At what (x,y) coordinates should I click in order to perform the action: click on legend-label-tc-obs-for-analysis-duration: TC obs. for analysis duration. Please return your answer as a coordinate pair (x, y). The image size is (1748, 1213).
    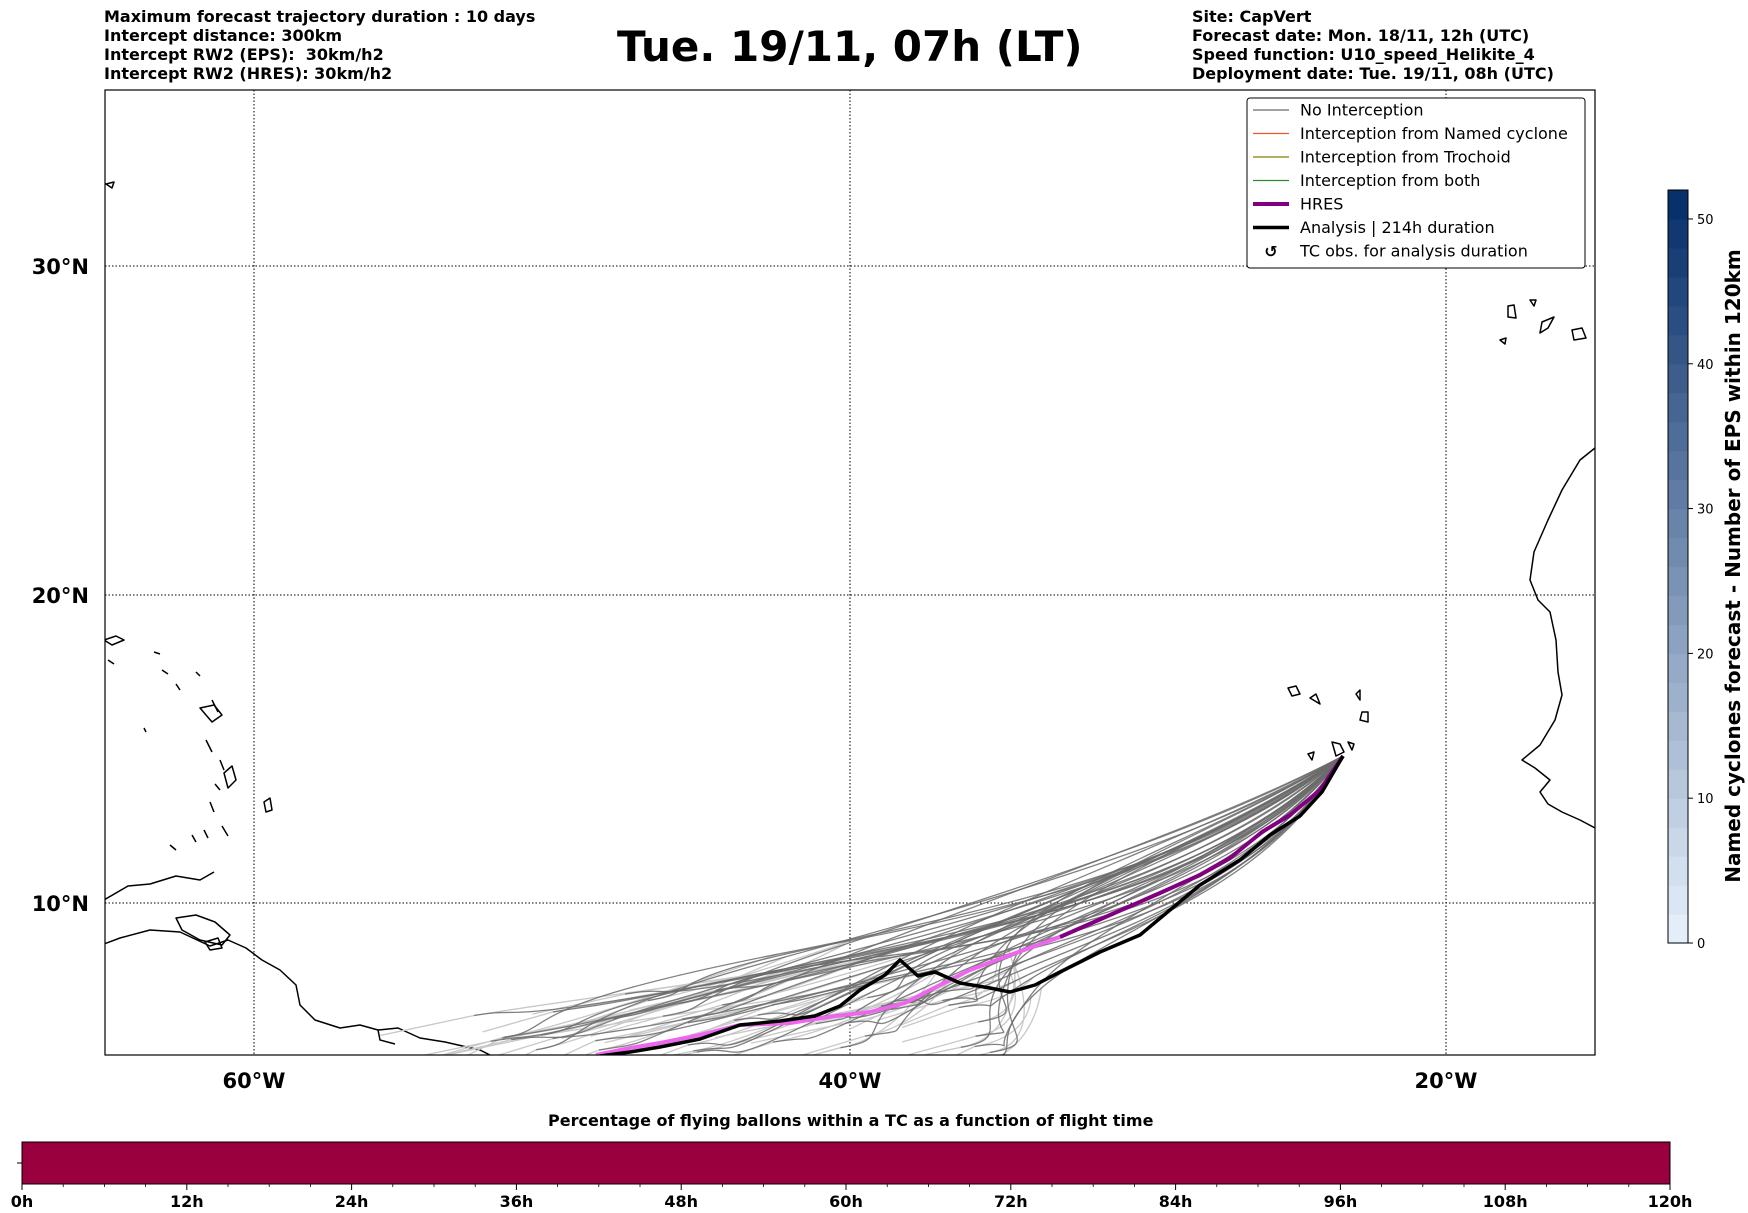
    Looking at the image, I should click on (1413, 251).